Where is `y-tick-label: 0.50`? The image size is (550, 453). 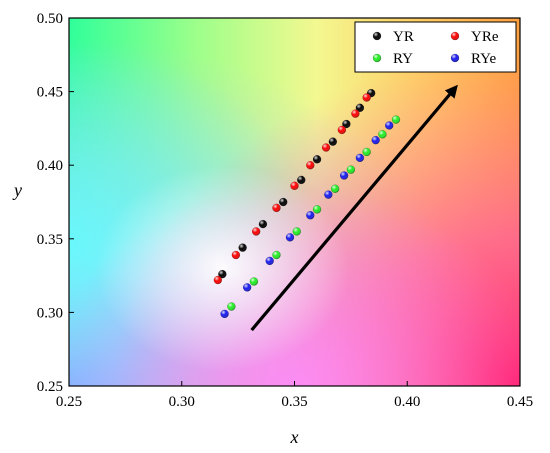 y-tick-label: 0.50 is located at coordinates (50, 19).